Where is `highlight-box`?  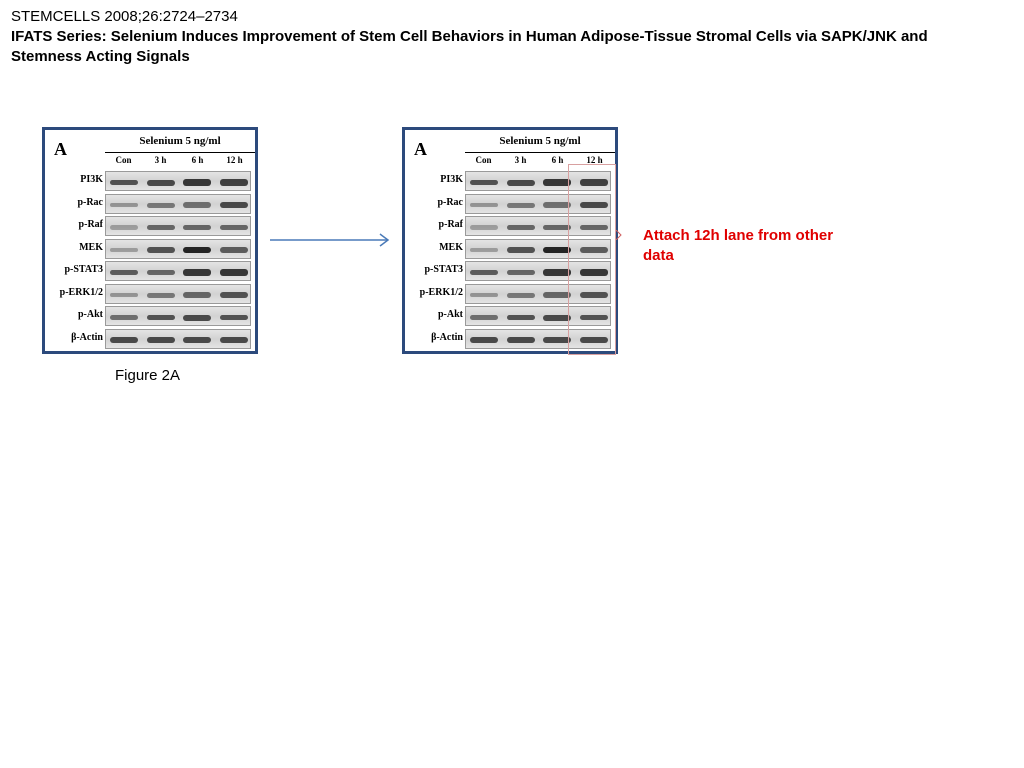 highlight-box is located at coordinates (592, 259).